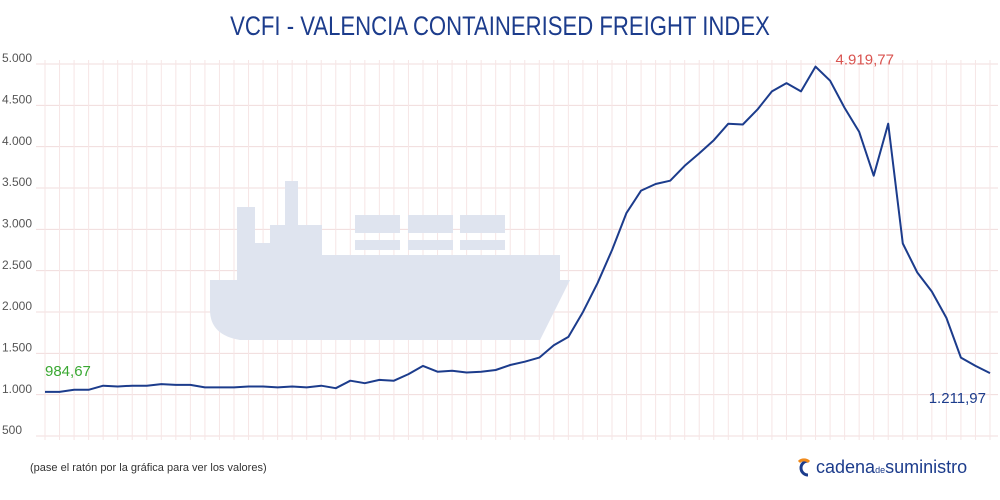  What do you see at coordinates (926, 467) in the screenshot?
I see `logo-part: suministro` at bounding box center [926, 467].